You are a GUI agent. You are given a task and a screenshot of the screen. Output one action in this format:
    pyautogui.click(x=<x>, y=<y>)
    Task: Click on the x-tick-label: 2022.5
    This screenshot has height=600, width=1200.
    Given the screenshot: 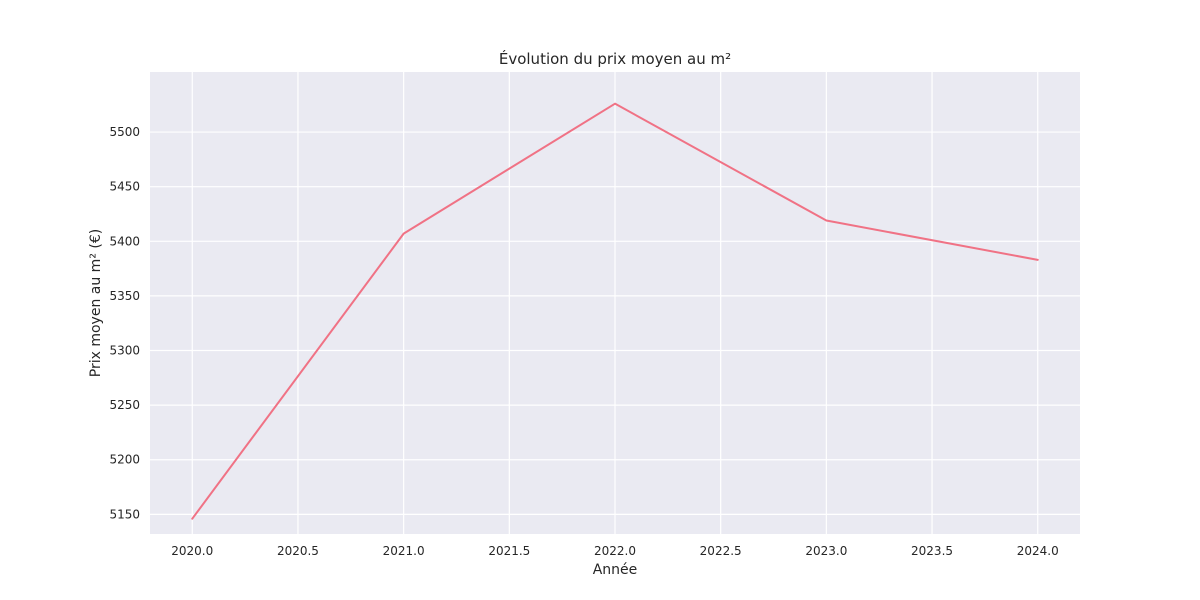 What is the action you would take?
    pyautogui.click(x=721, y=551)
    